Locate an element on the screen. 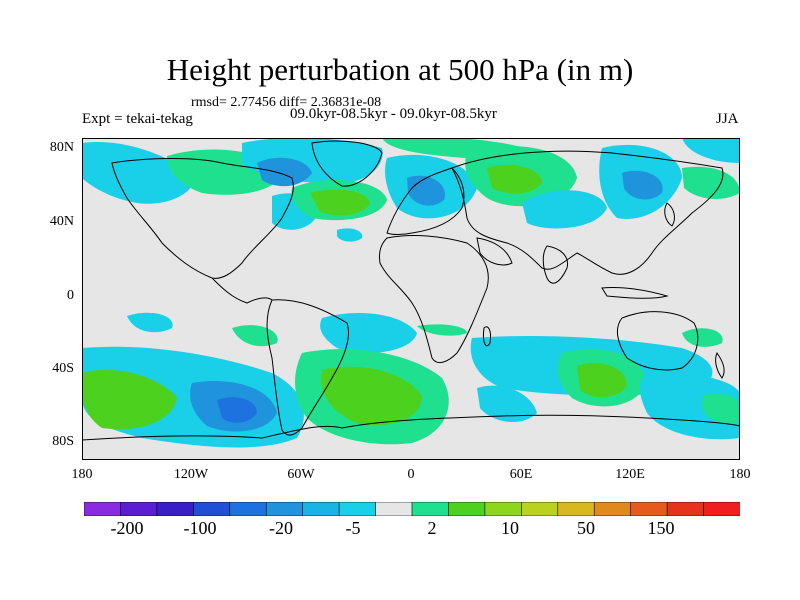  lat-tick-label: 80S is located at coordinates (63, 441).